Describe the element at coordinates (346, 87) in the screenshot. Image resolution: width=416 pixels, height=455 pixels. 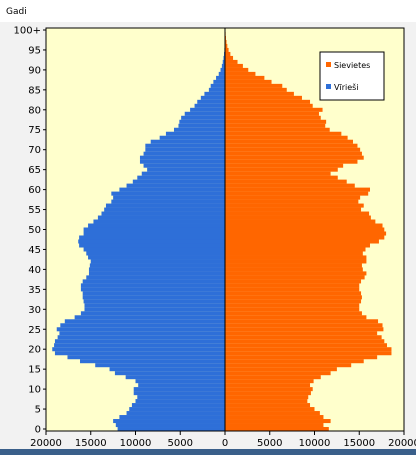
I see `legend-label-men: Vīrieši` at that location.